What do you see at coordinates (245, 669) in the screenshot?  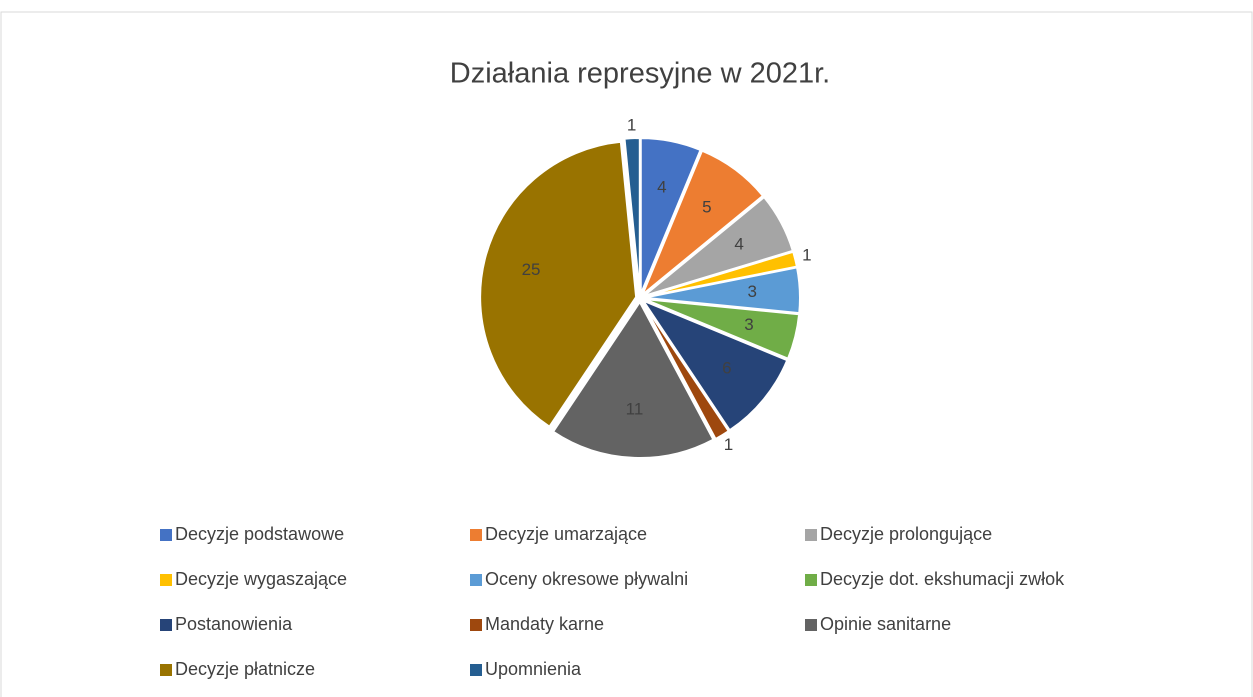 I see `legend-label: Decyzje płatnicze` at bounding box center [245, 669].